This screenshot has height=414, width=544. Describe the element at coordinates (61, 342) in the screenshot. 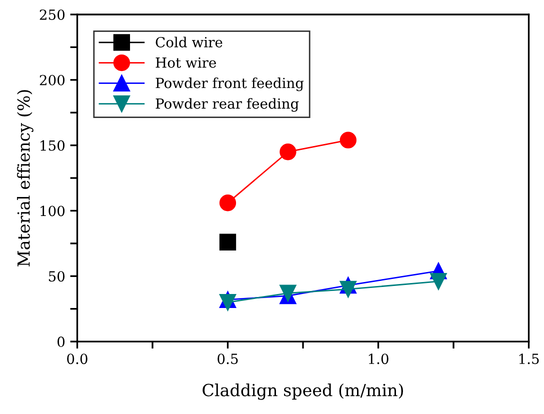

I see `y-tick-label: 0` at that location.